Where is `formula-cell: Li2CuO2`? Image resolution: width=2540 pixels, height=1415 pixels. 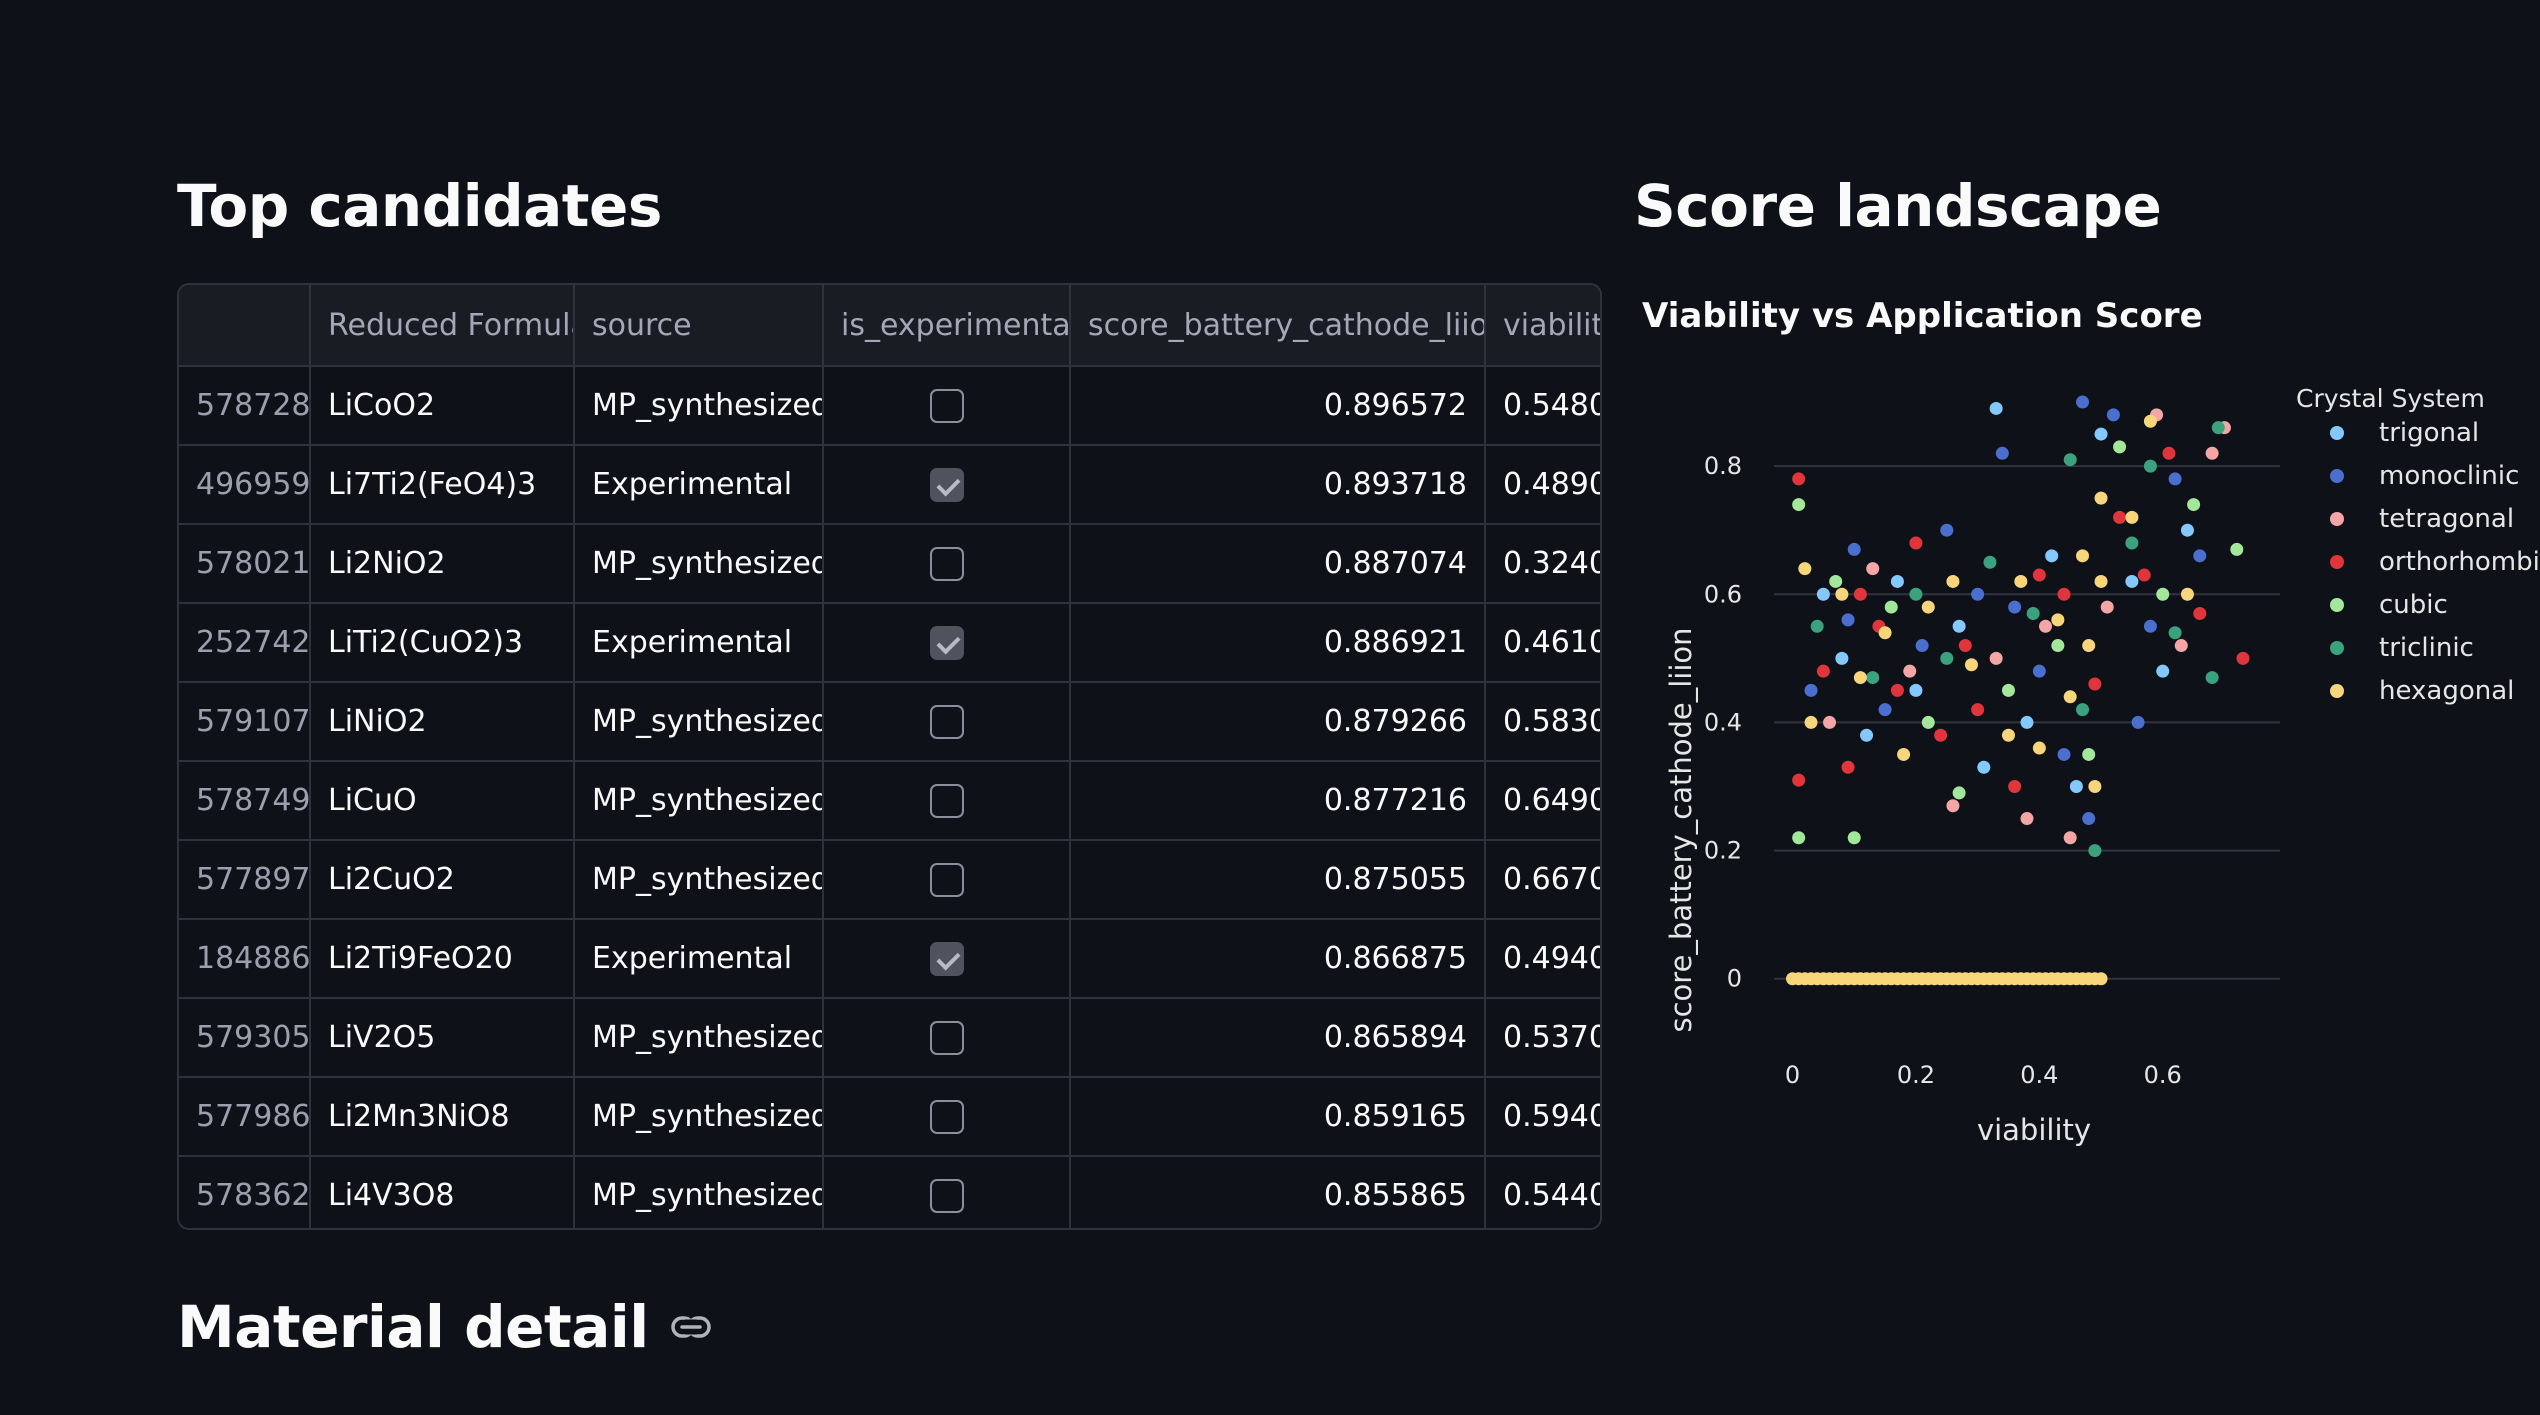
formula-cell: Li2CuO2 is located at coordinates (442, 880).